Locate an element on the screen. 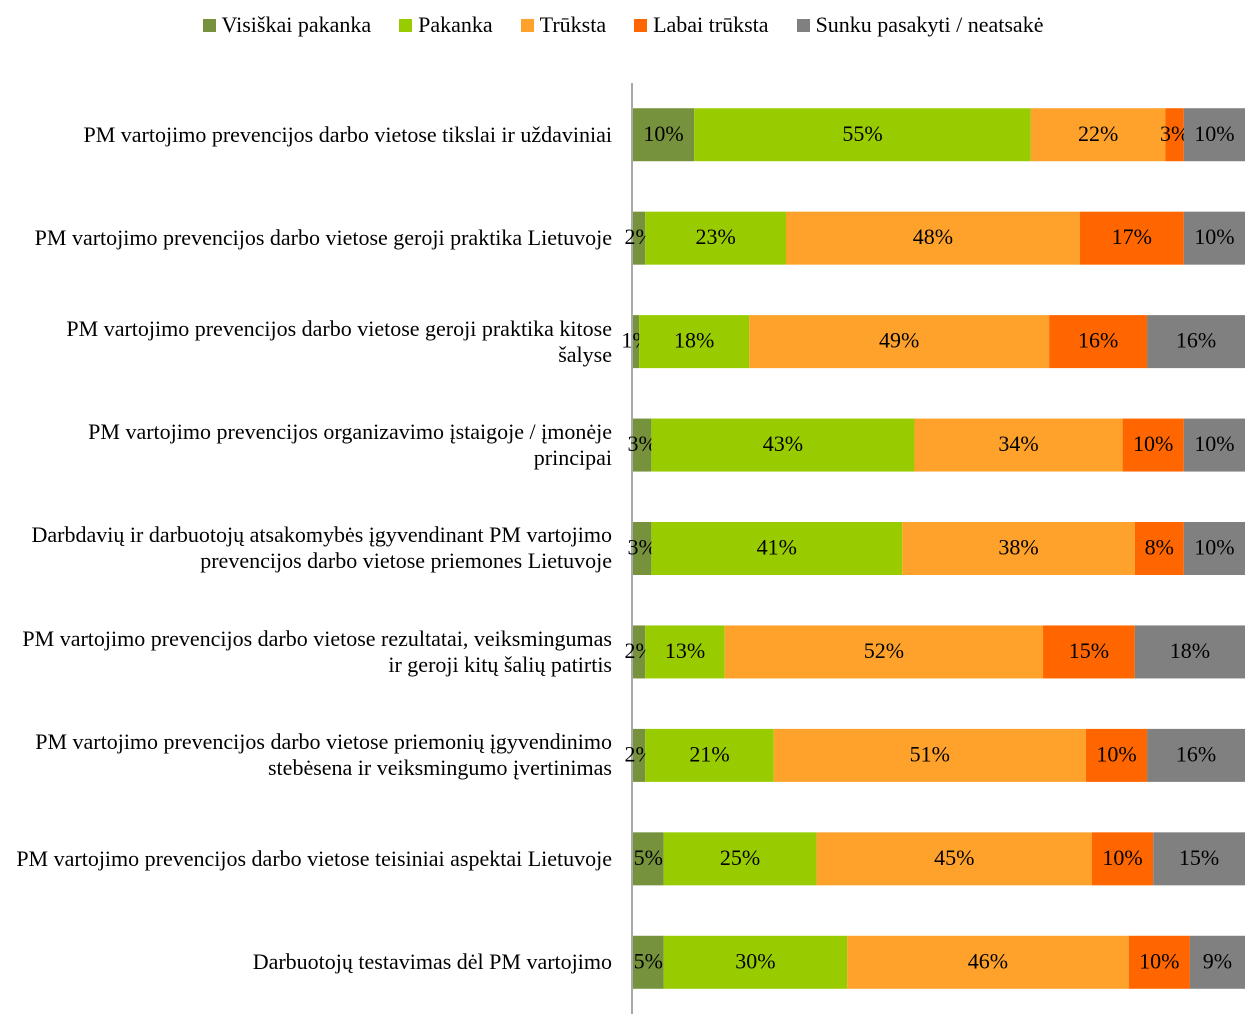 This screenshot has height=1014, width=1246. data-label: 9% is located at coordinates (1217, 960).